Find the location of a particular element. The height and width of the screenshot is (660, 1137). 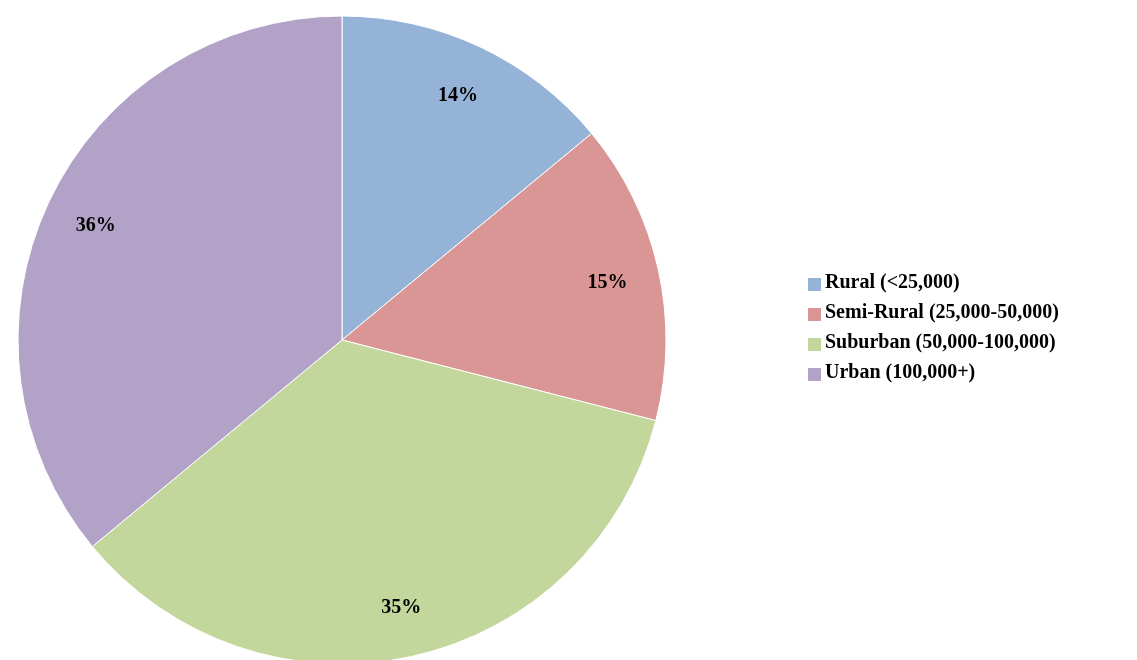

data-label: 15% is located at coordinates (607, 280).